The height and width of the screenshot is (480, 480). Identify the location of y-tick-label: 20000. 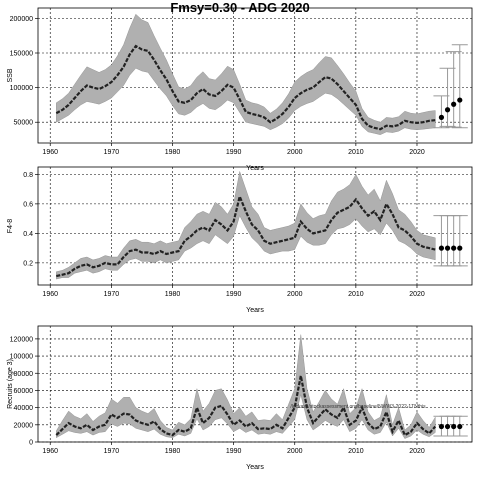
(24, 425).